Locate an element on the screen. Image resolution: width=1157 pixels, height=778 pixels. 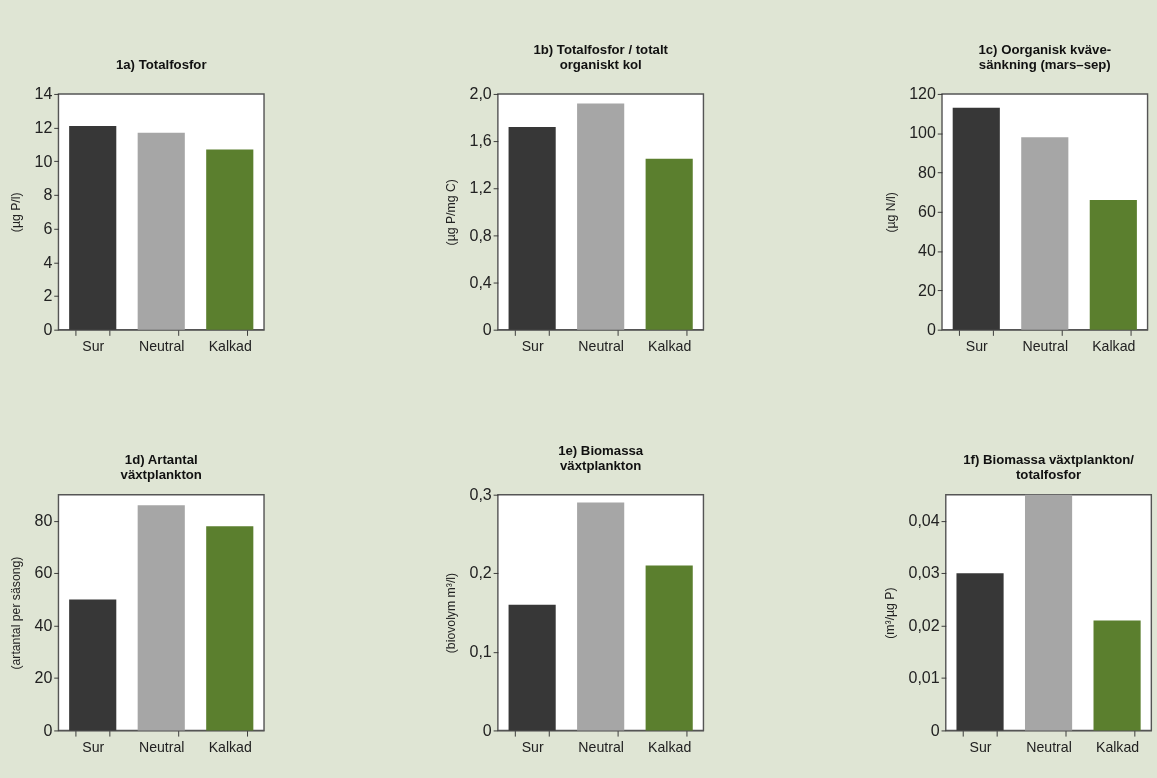
y-tick-label: 0,2 is located at coordinates (480, 572).